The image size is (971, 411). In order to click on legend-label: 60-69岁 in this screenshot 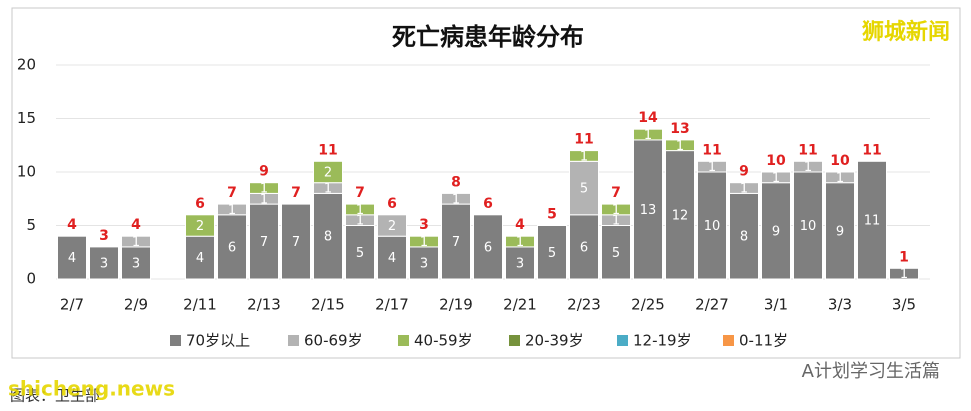, I will do `click(333, 341)`.